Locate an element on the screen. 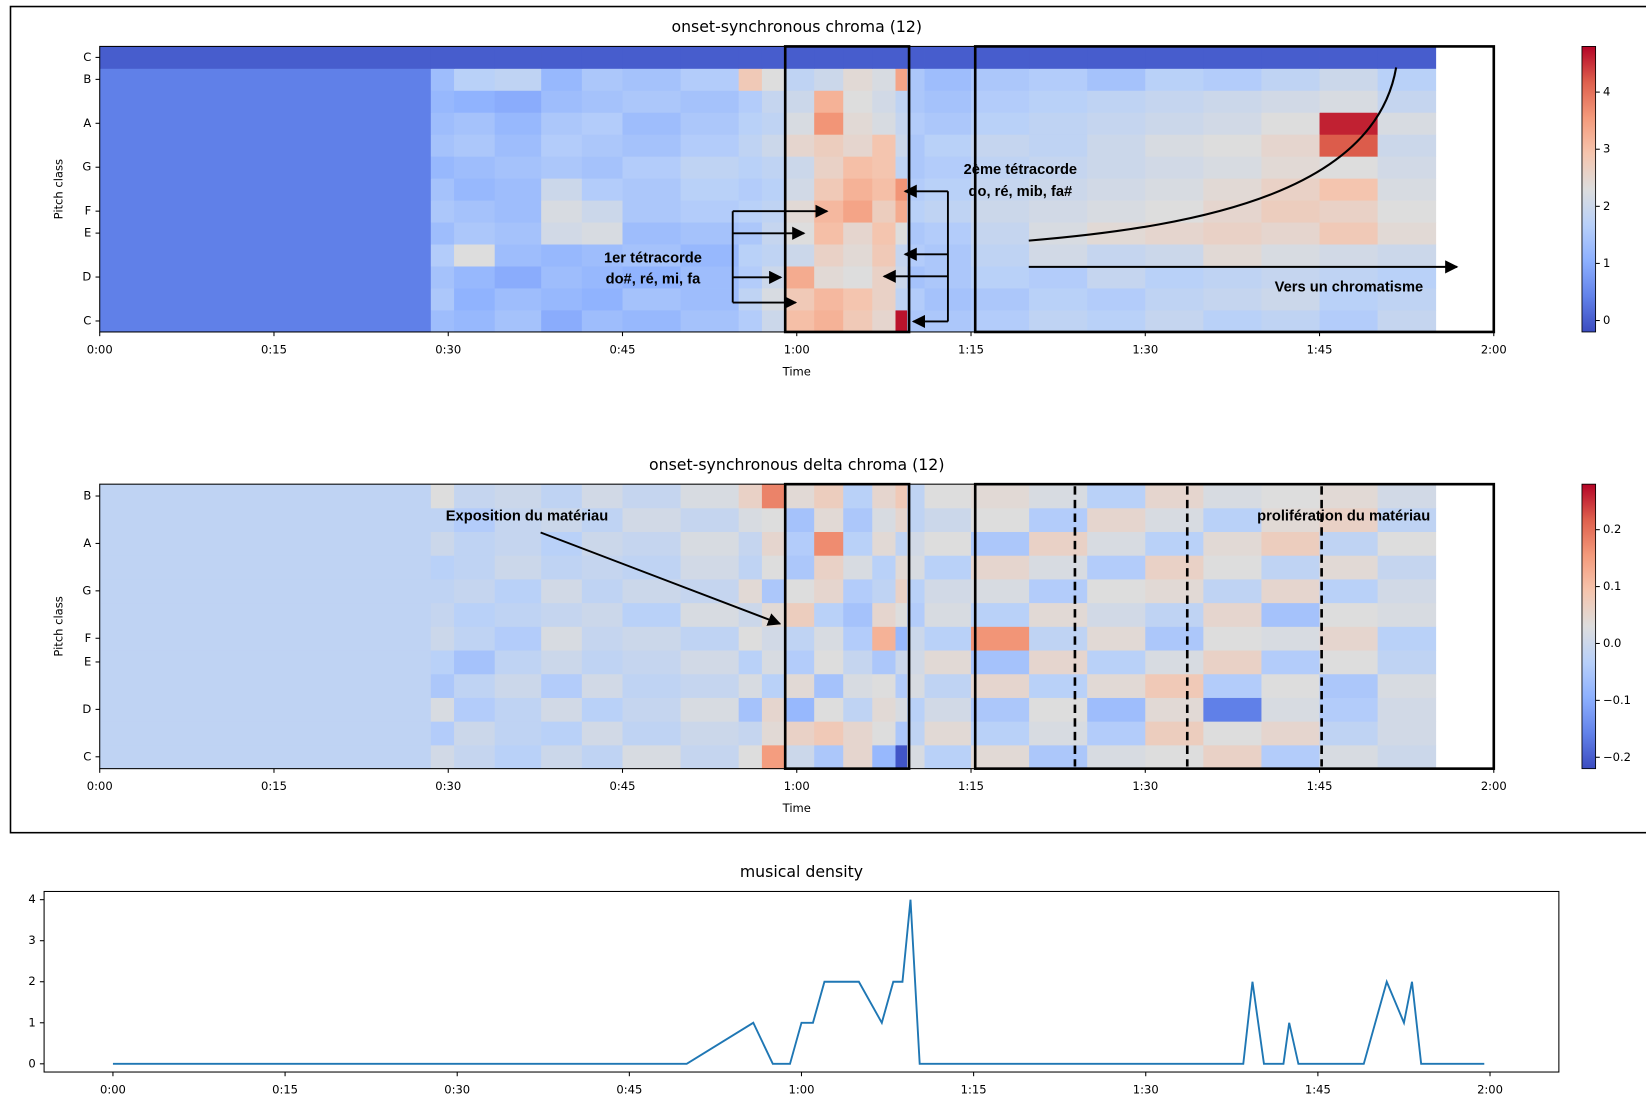 The image size is (1646, 1109). colorbar-tick-label: 2 is located at coordinates (1606, 206).